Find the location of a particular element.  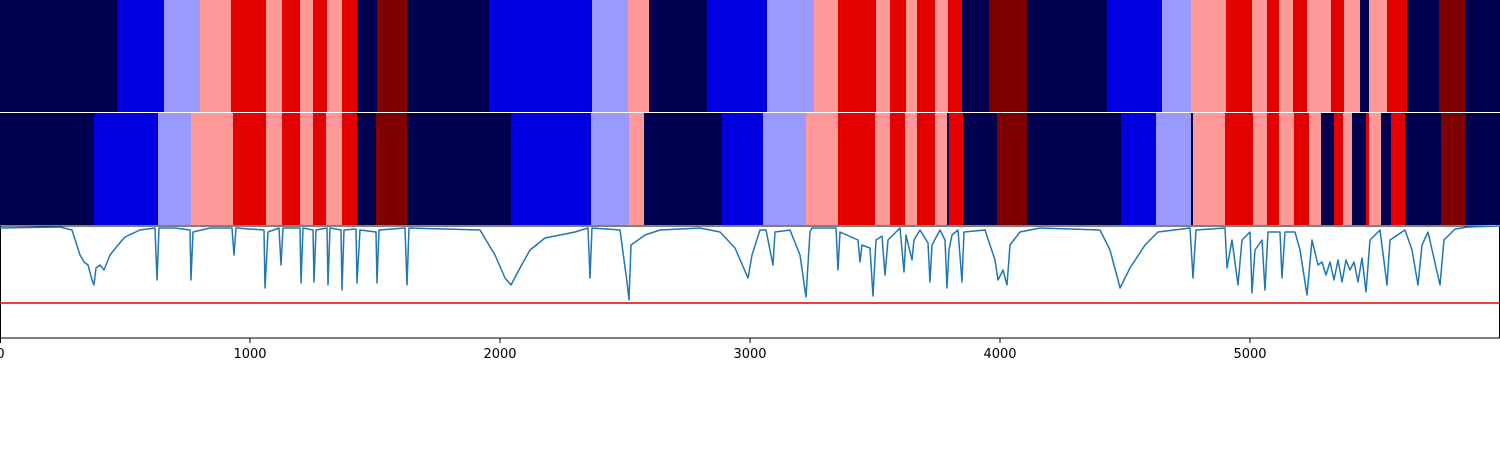

x-tick-label: 5000 is located at coordinates (1249, 354).